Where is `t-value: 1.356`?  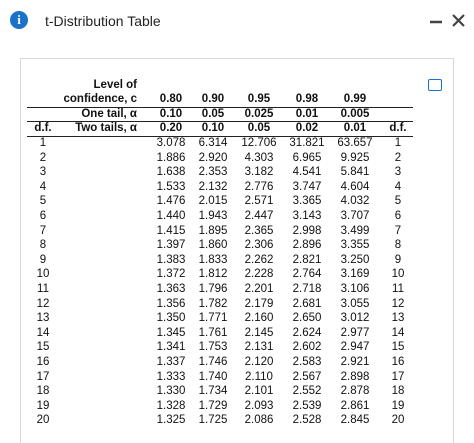 t-value: 1.356 is located at coordinates (171, 303).